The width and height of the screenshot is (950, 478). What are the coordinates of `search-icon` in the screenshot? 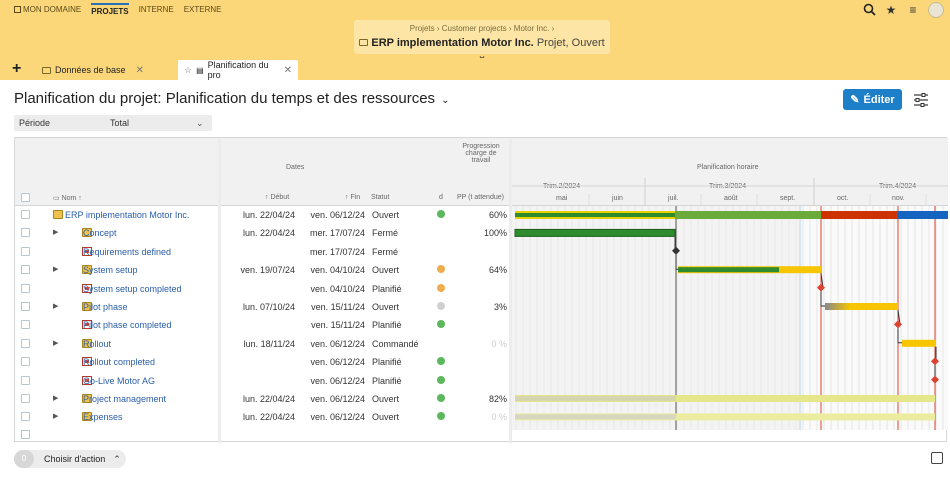 It's located at (869, 10).